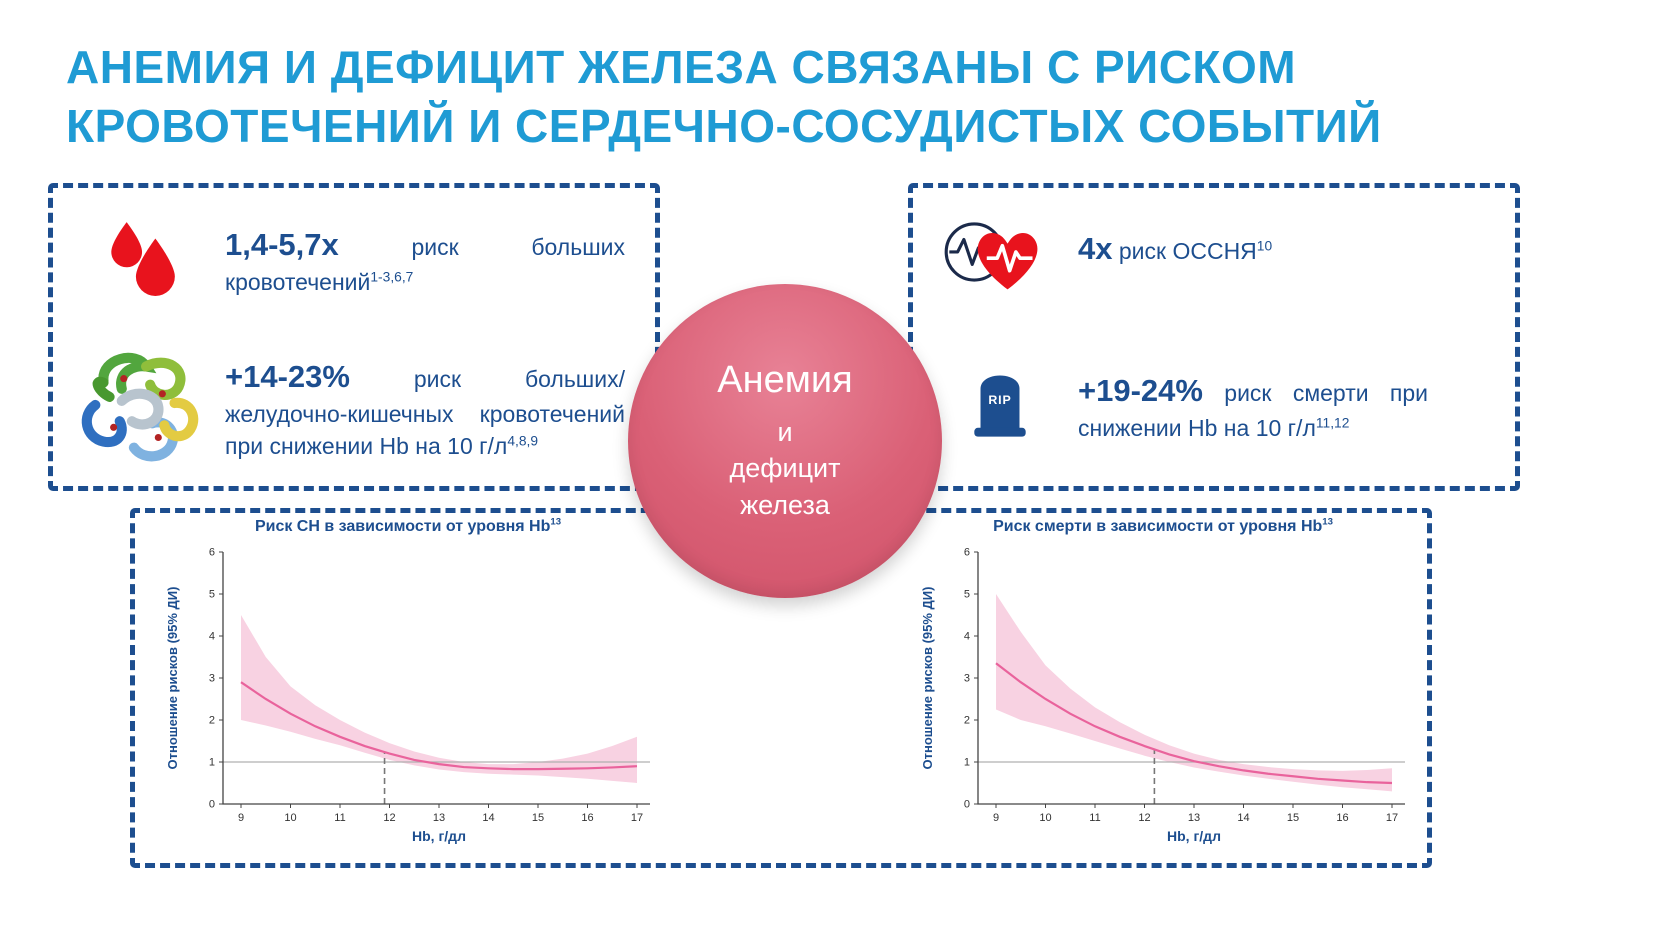 Image resolution: width=1680 pixels, height=944 pixels. I want to click on stat-description: риск больших кровотечений, so click(425, 264).